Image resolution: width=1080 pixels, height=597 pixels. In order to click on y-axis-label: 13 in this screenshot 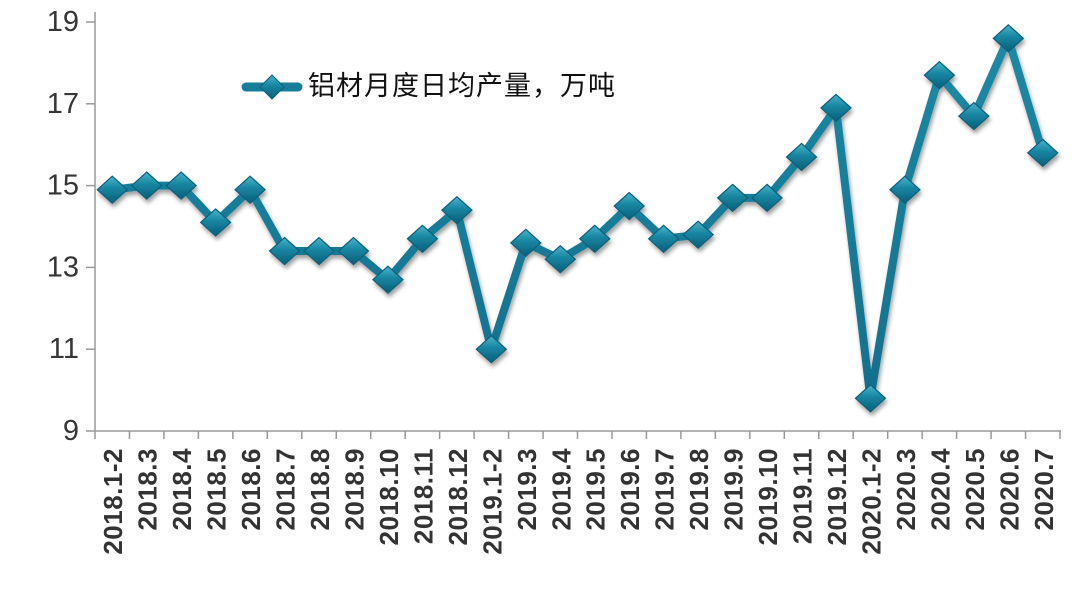, I will do `click(63, 267)`.